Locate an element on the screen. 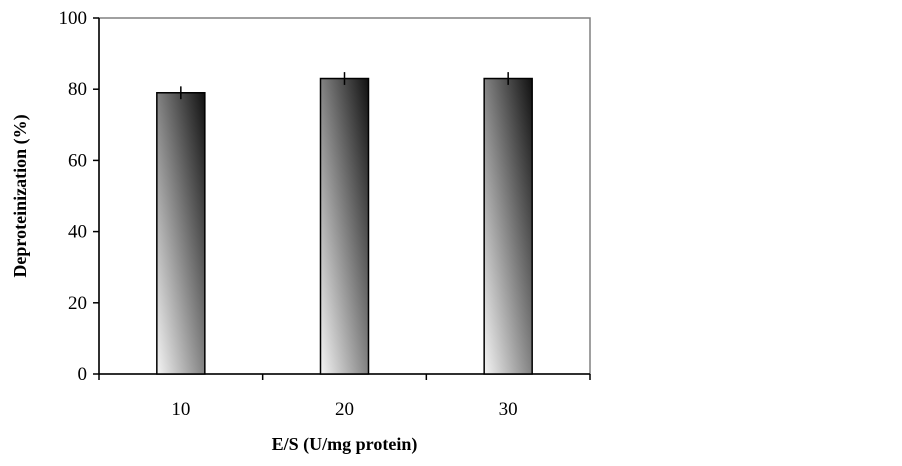 This screenshot has height=466, width=902. y-tick-label: 20 is located at coordinates (77, 303).